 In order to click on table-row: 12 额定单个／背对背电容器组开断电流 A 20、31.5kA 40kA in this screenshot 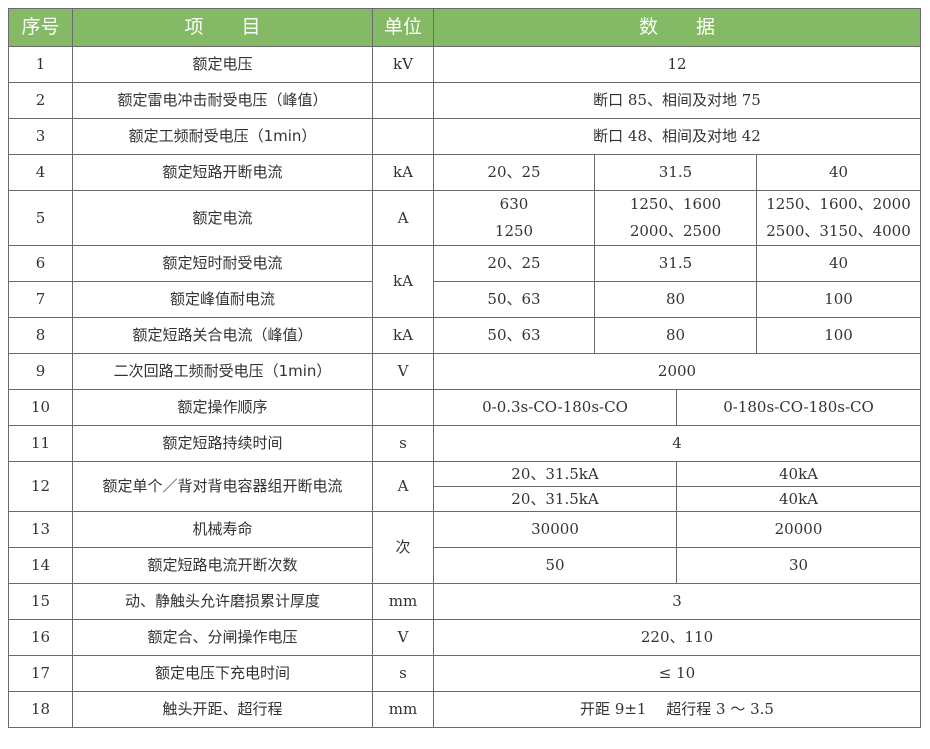, I will do `click(465, 486)`.